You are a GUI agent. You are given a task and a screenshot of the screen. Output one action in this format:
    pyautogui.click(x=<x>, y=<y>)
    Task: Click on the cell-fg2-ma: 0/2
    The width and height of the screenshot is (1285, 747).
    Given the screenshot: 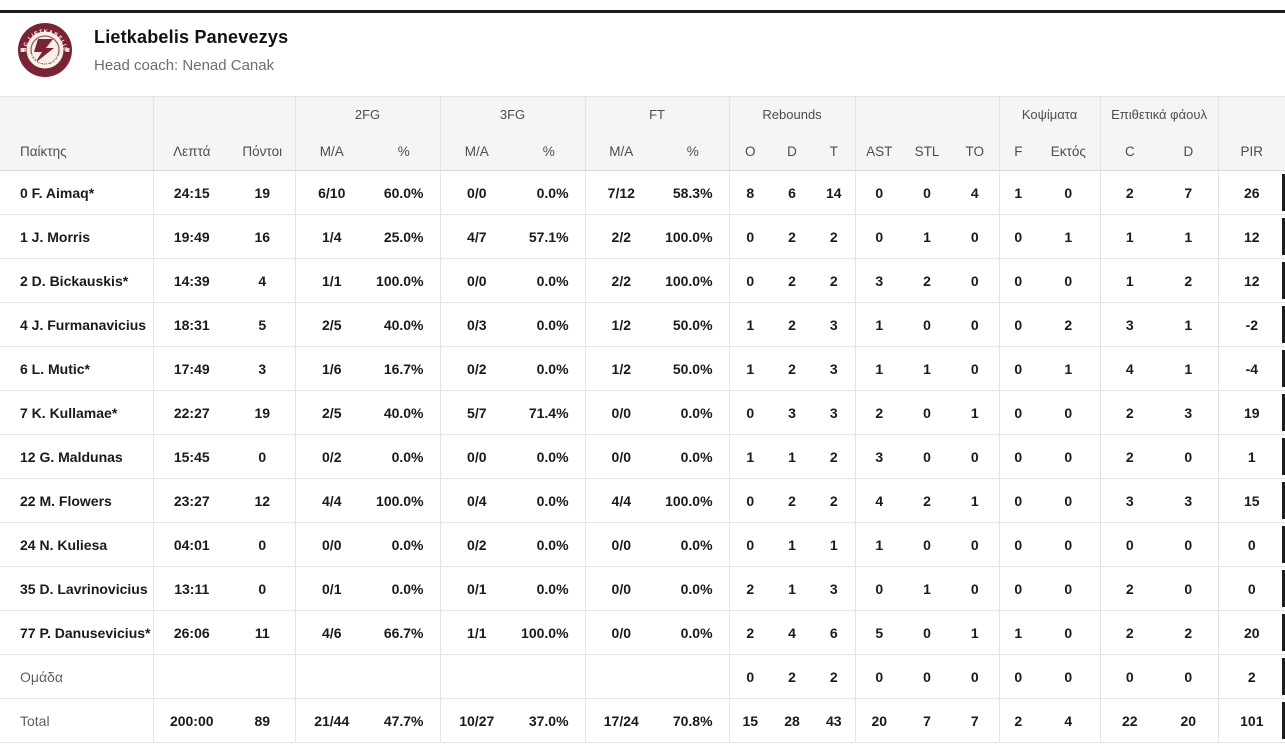 What is the action you would take?
    pyautogui.click(x=331, y=456)
    